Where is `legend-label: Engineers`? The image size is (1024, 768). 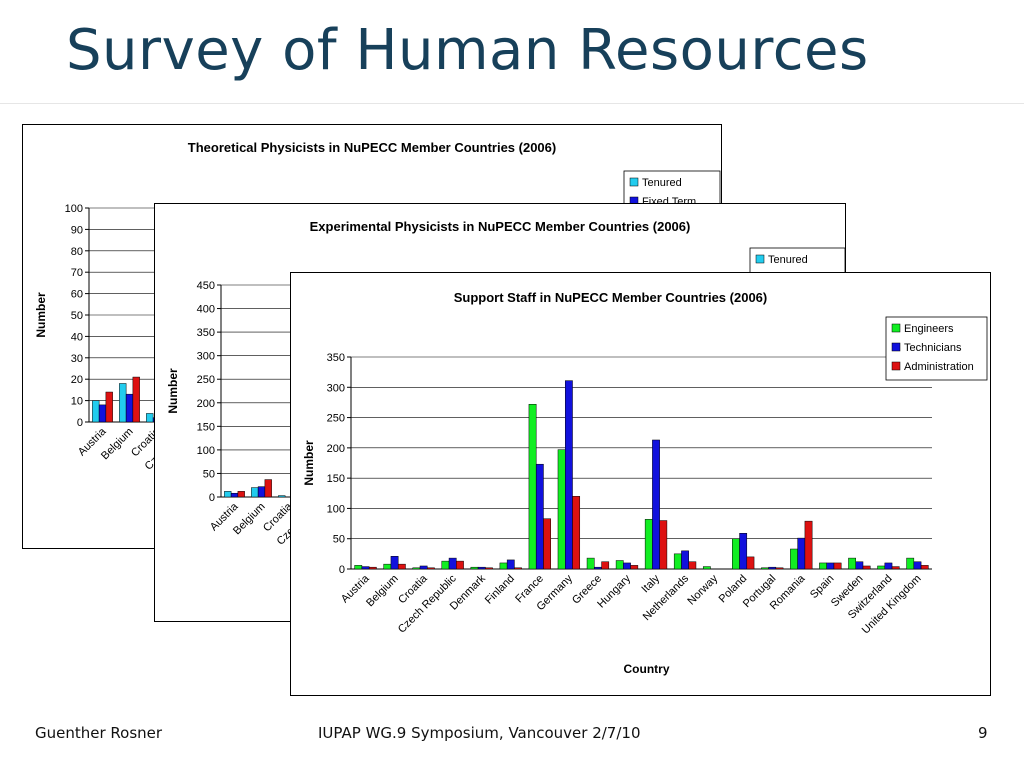 legend-label: Engineers is located at coordinates (929, 329).